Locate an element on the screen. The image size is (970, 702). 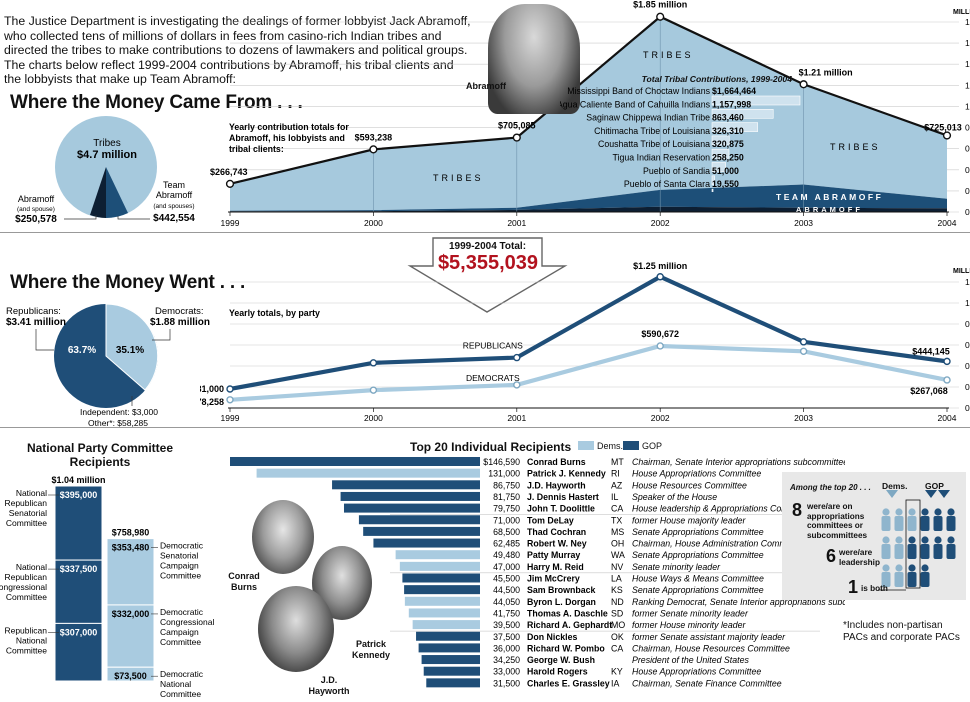
area-y-tick: 0.6 is located at coordinates (967, 149).